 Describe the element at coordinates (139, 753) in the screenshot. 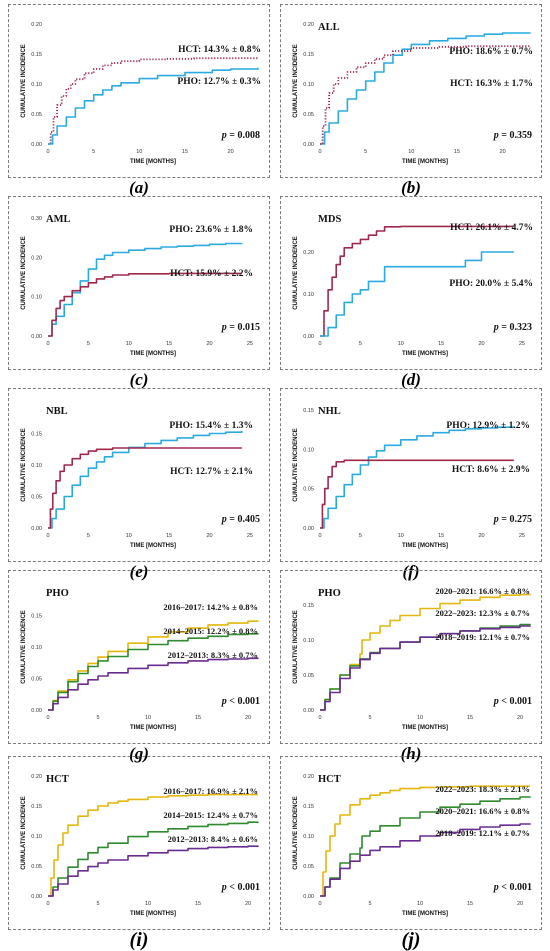

I see `panel-letter-g: (g)` at that location.